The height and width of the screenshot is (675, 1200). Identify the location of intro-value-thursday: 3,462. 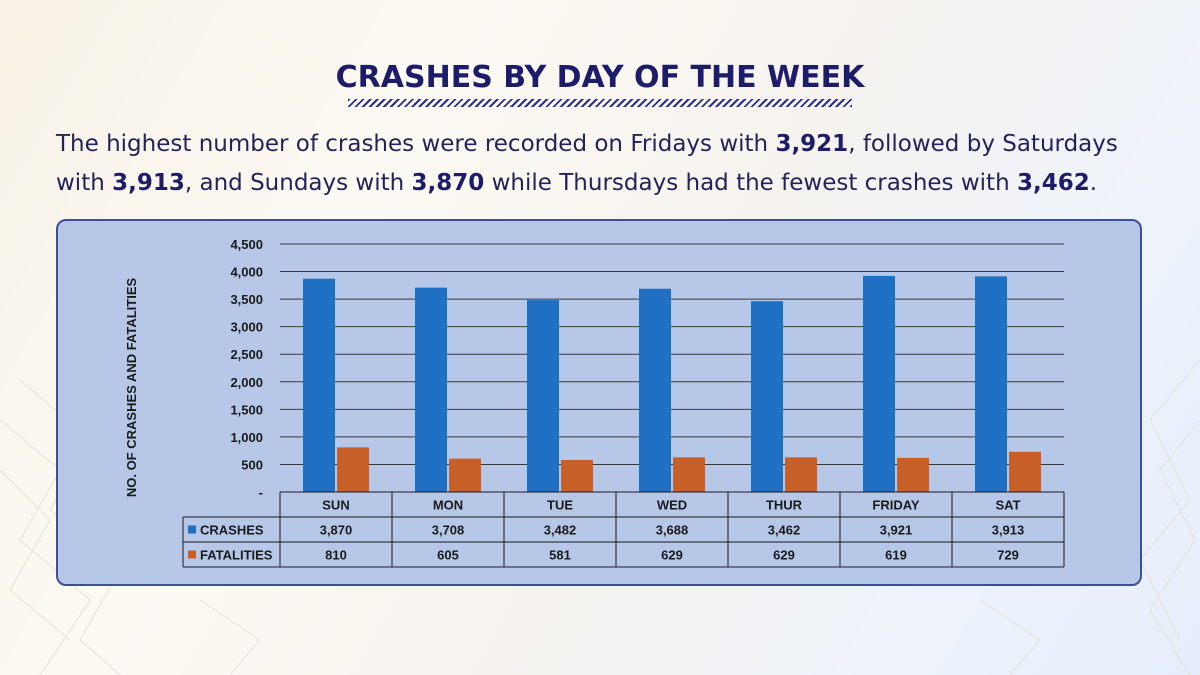
(1053, 183).